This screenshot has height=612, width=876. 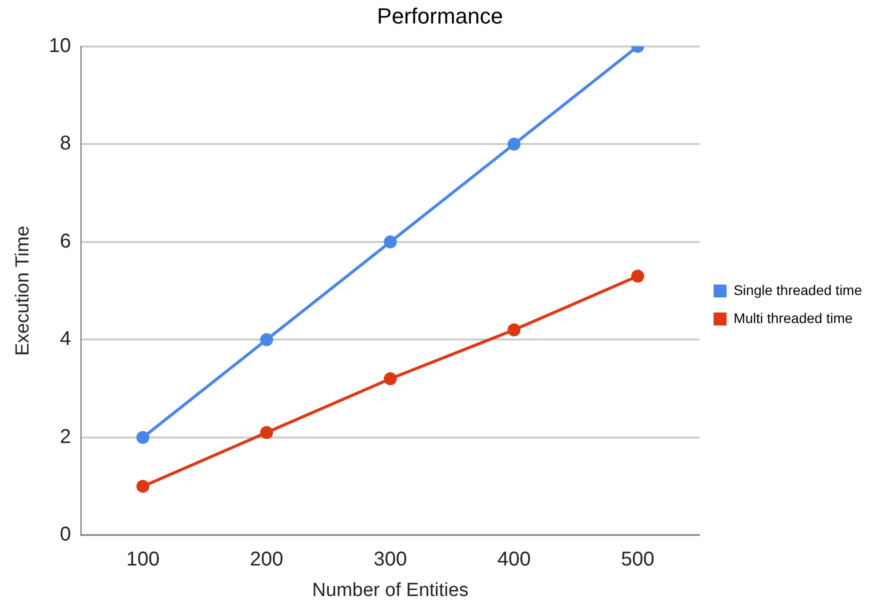 I want to click on y-tick-label: 2, so click(x=66, y=437).